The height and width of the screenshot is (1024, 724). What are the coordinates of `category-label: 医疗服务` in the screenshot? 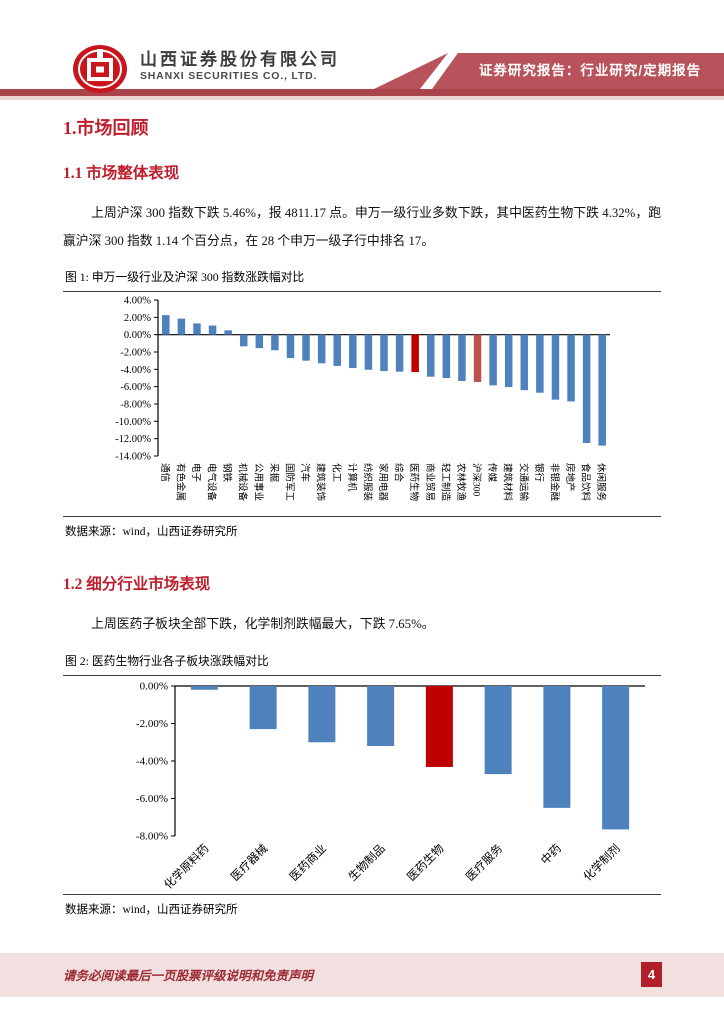 It's located at (484, 861).